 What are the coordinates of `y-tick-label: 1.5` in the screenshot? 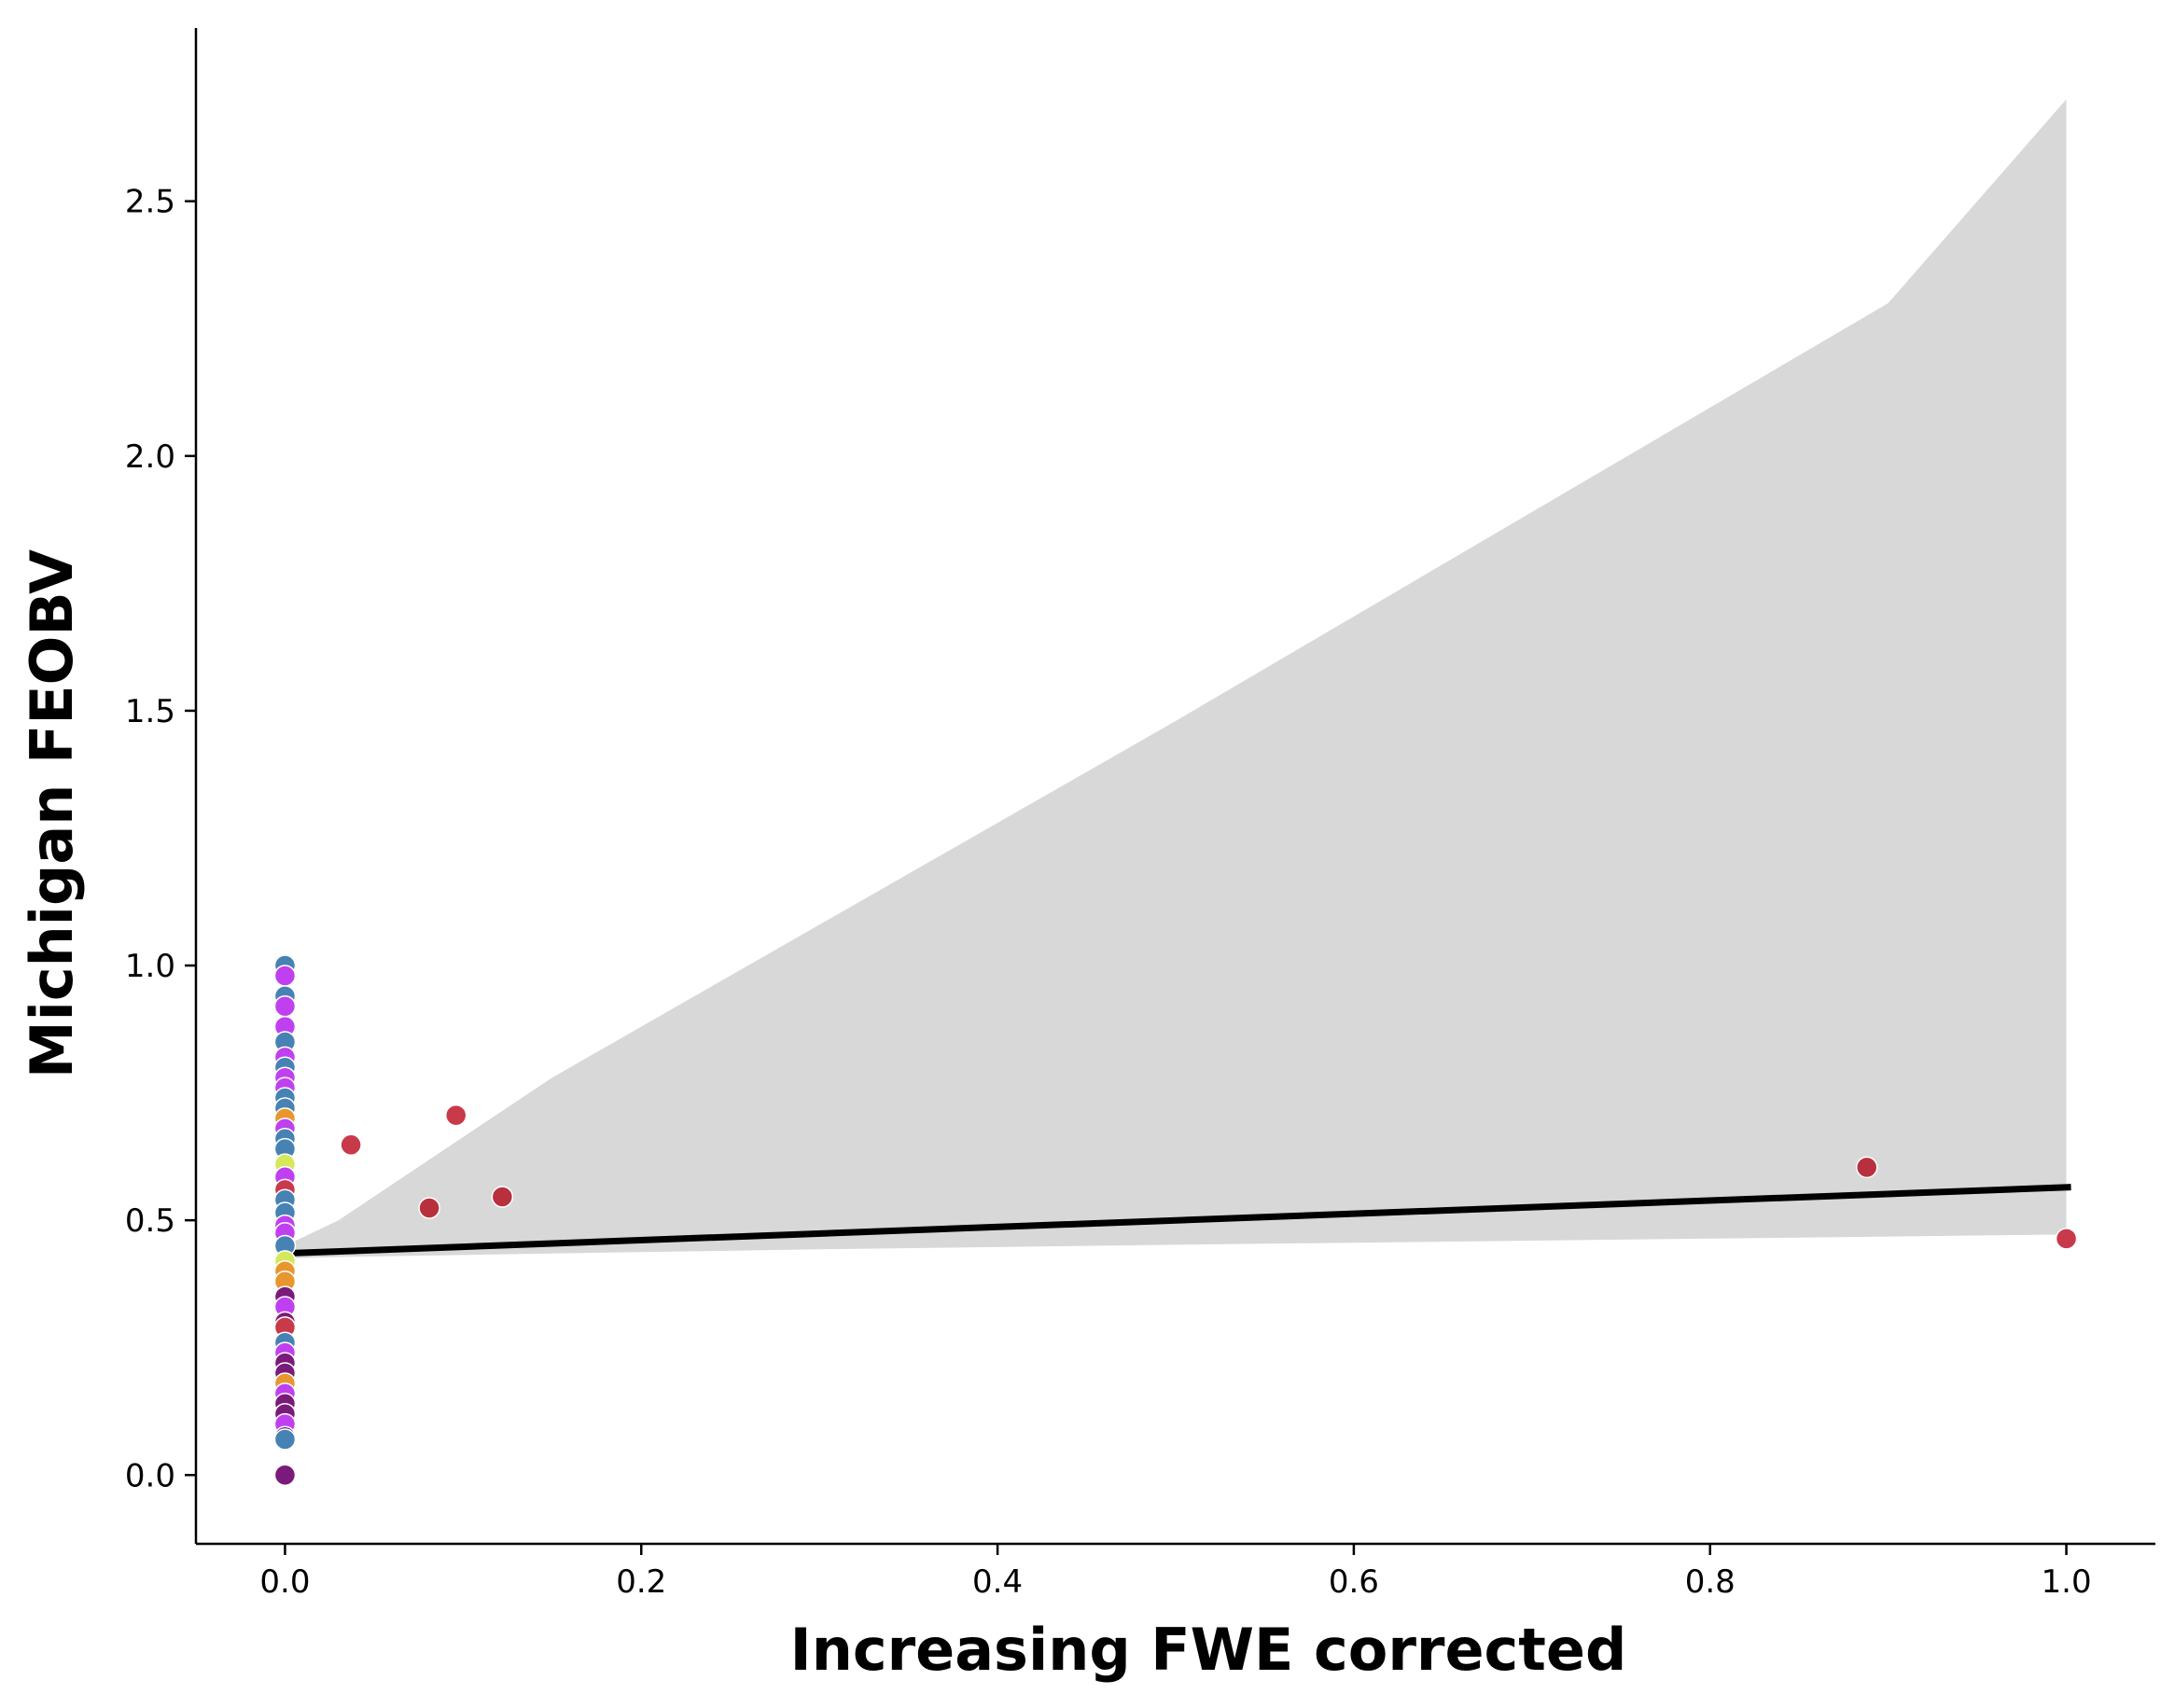 It's located at (150, 711).